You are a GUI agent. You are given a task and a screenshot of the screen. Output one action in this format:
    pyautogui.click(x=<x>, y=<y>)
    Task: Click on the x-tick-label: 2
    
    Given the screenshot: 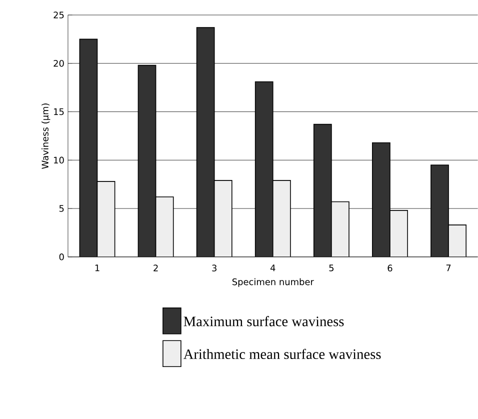 What is the action you would take?
    pyautogui.click(x=156, y=268)
    